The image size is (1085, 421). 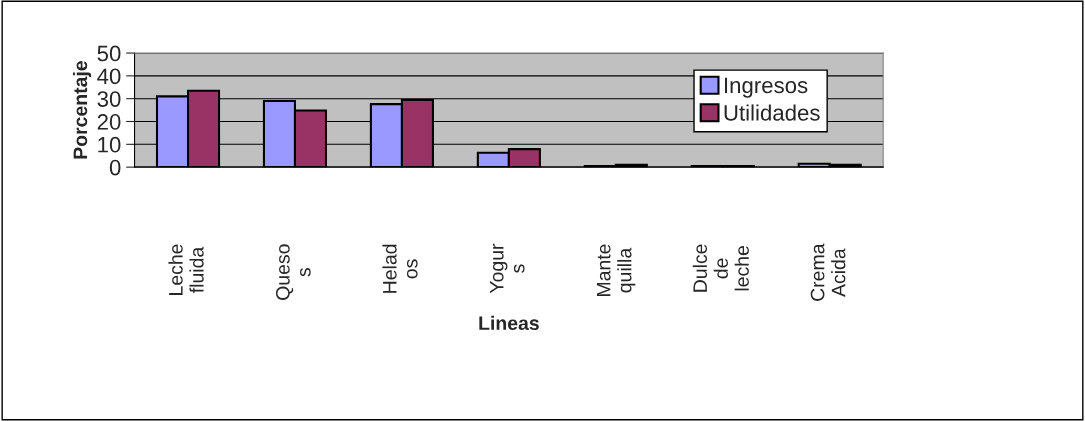 What do you see at coordinates (766, 87) in the screenshot?
I see `legend-label: Ingresos` at bounding box center [766, 87].